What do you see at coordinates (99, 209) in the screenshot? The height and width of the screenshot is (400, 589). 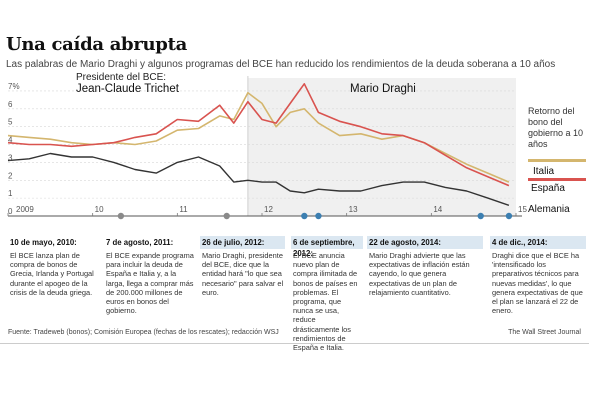 I see `x-tick-label: 10` at bounding box center [99, 209].